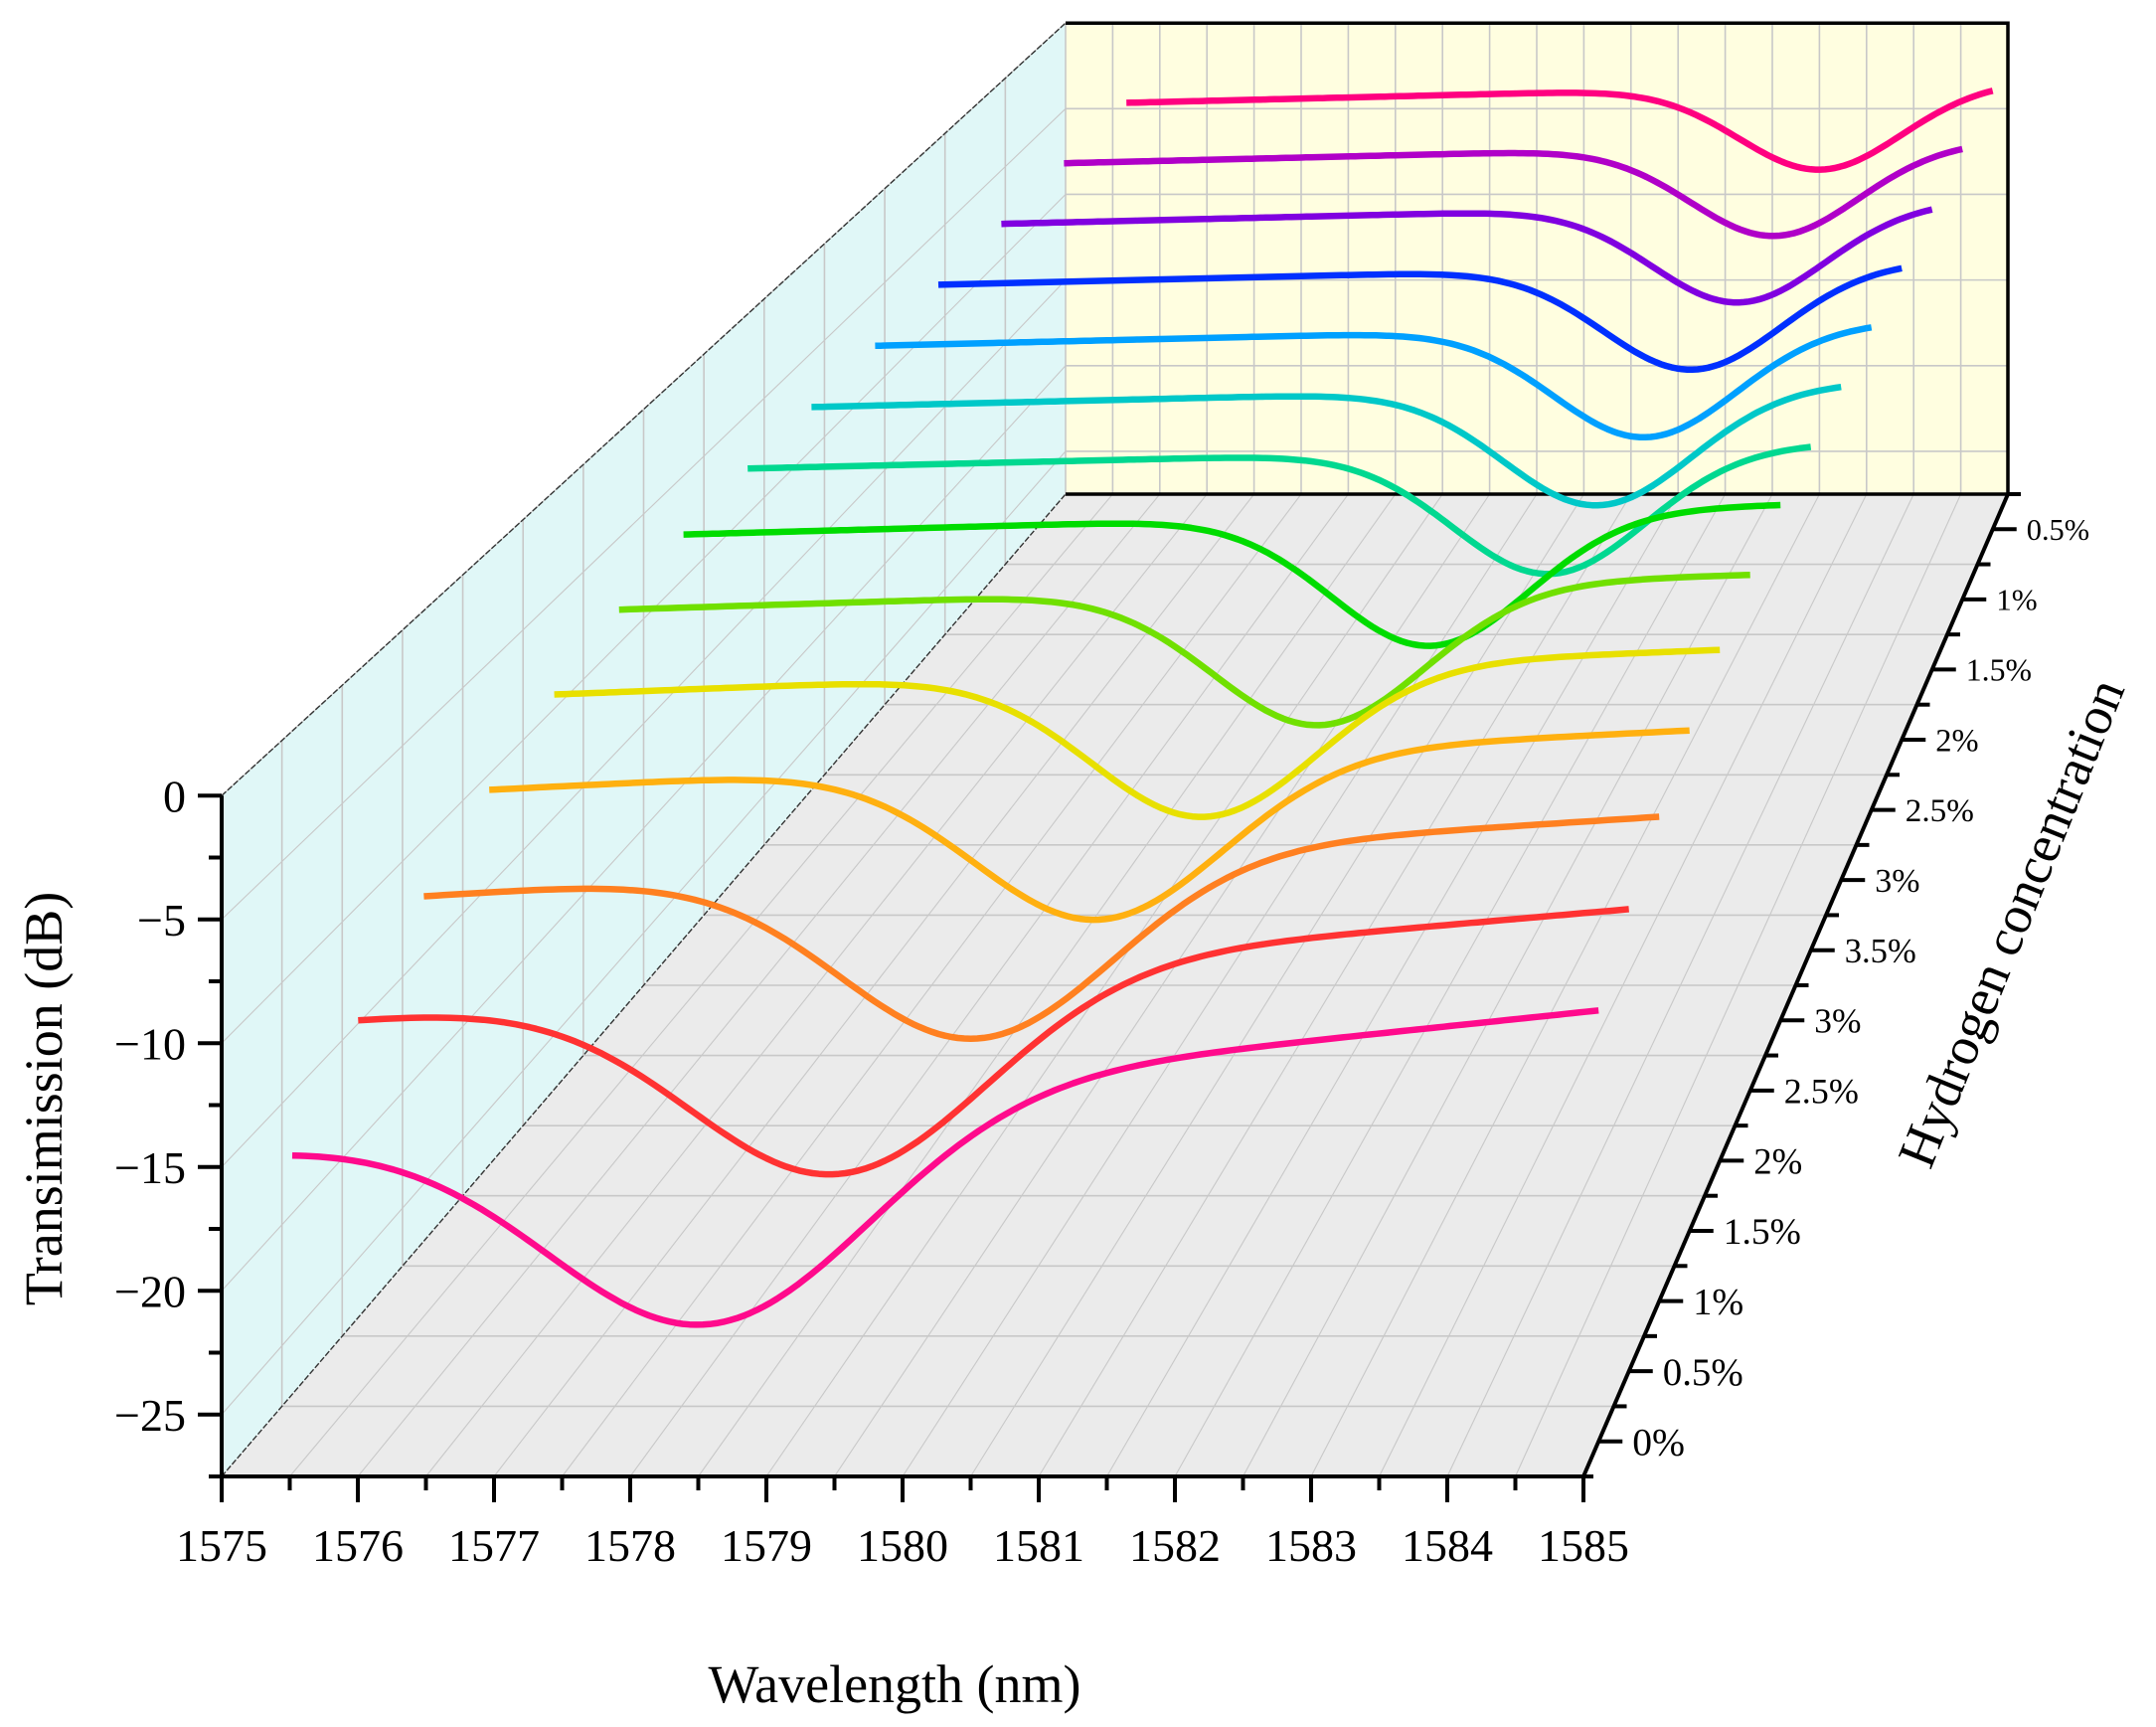 The height and width of the screenshot is (1727, 2156). Describe the element at coordinates (150, 1043) in the screenshot. I see `y-tick-label: −10` at that location.